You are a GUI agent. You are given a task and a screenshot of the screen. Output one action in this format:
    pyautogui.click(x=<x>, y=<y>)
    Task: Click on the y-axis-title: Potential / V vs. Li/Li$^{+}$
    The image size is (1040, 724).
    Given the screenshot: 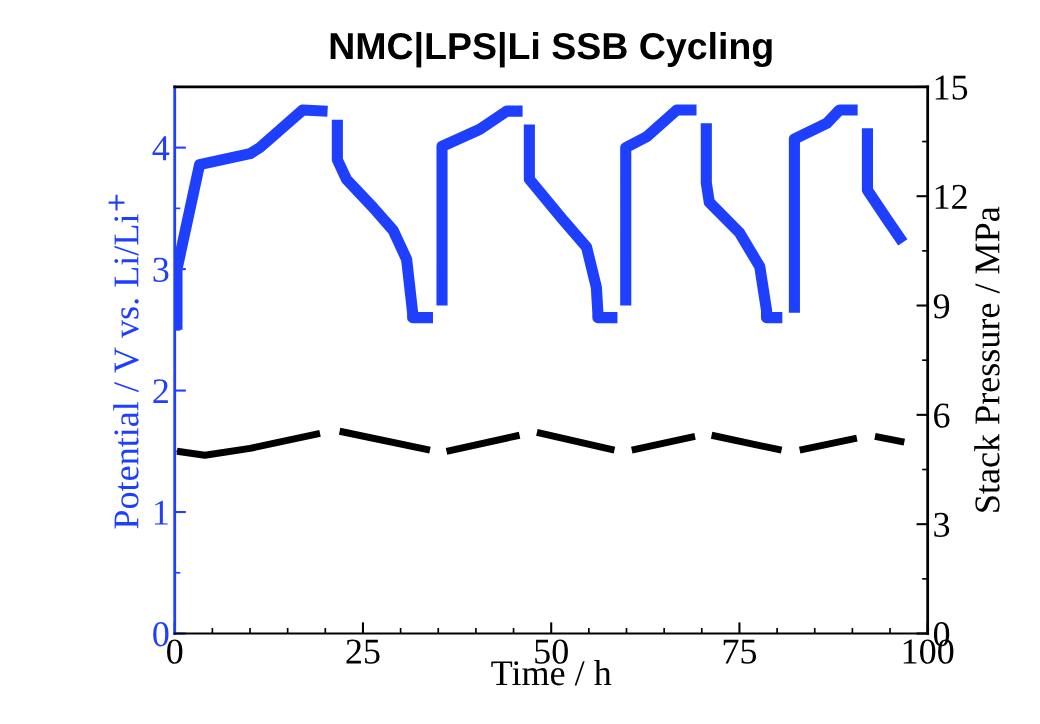 What is the action you would take?
    pyautogui.click(x=123, y=361)
    